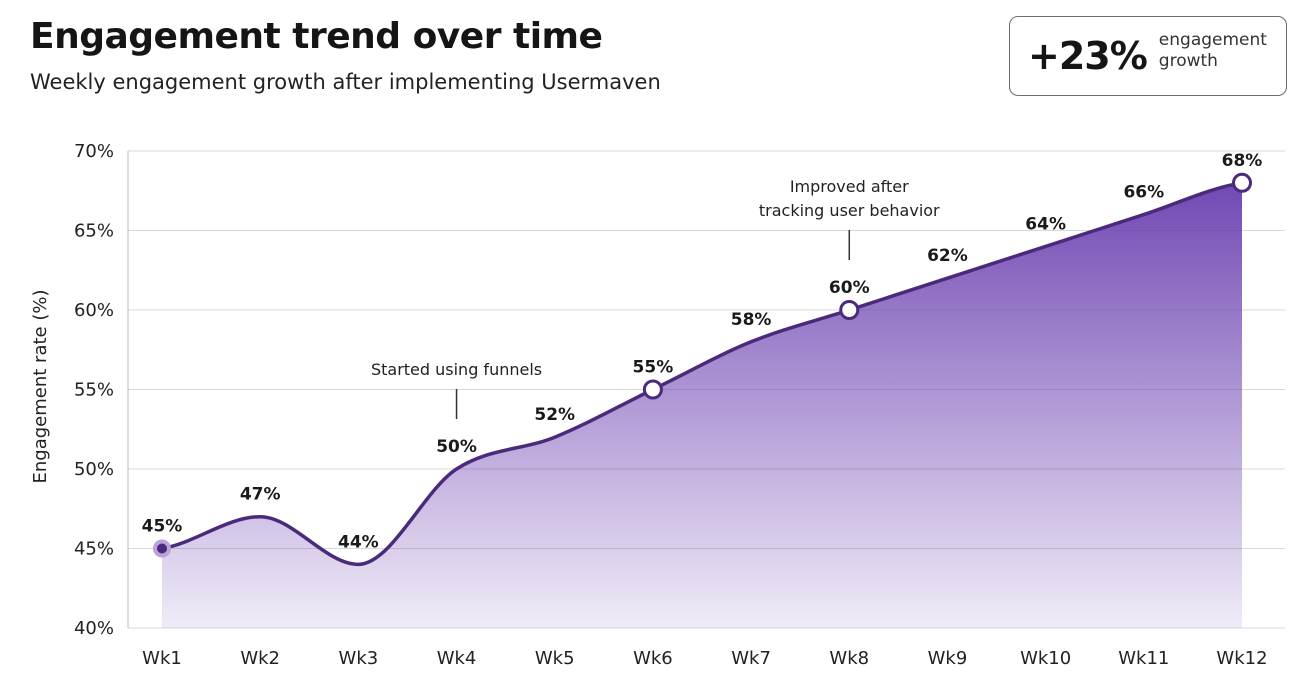 This screenshot has width=1305, height=682. I want to click on data-label: 47%, so click(260, 495).